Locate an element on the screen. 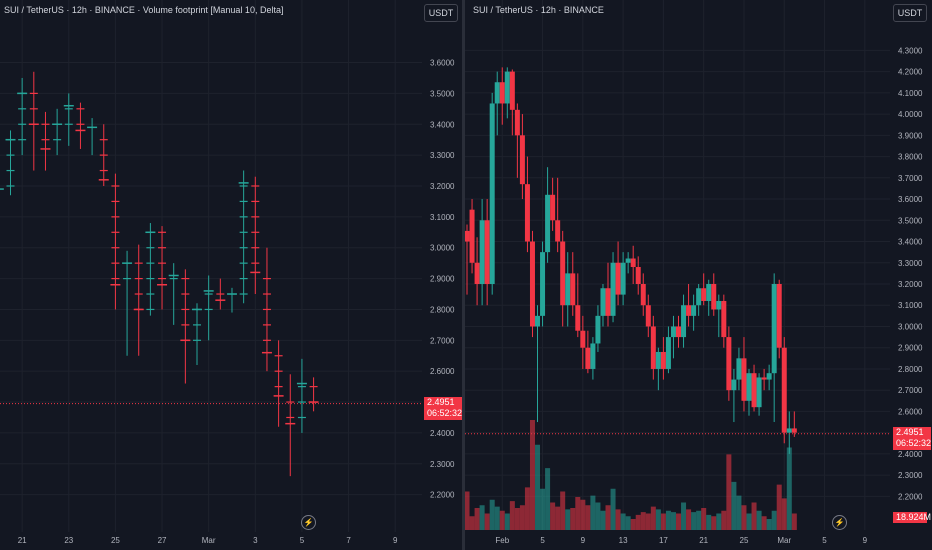  x-tick-label: 13 is located at coordinates (623, 540).